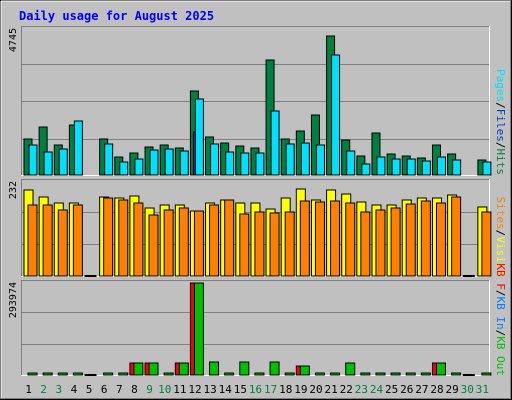 The height and width of the screenshot is (400, 512). I want to click on x-tick-label-day-21: 21, so click(331, 389).